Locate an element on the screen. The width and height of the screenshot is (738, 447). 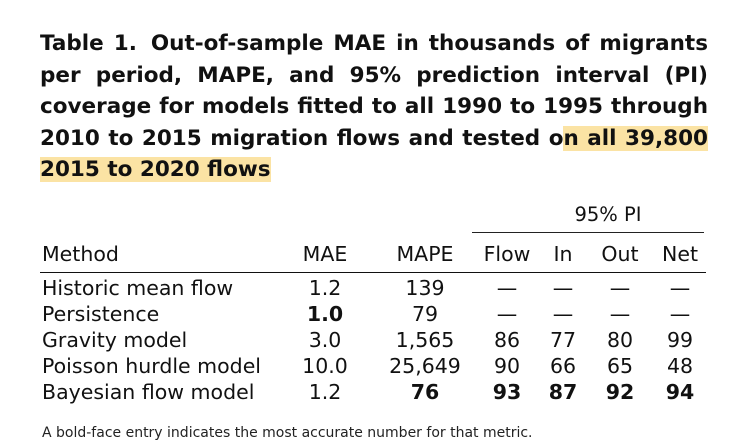
mae-value: 10.0 is located at coordinates (325, 366).